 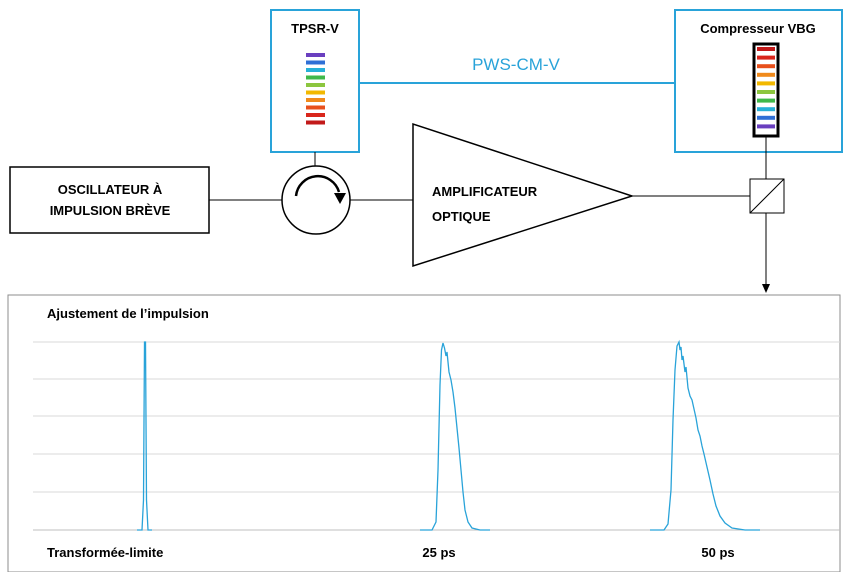 What do you see at coordinates (110, 210) in the screenshot?
I see `oscillator-label-line2: IMPULSION BRÈVE` at bounding box center [110, 210].